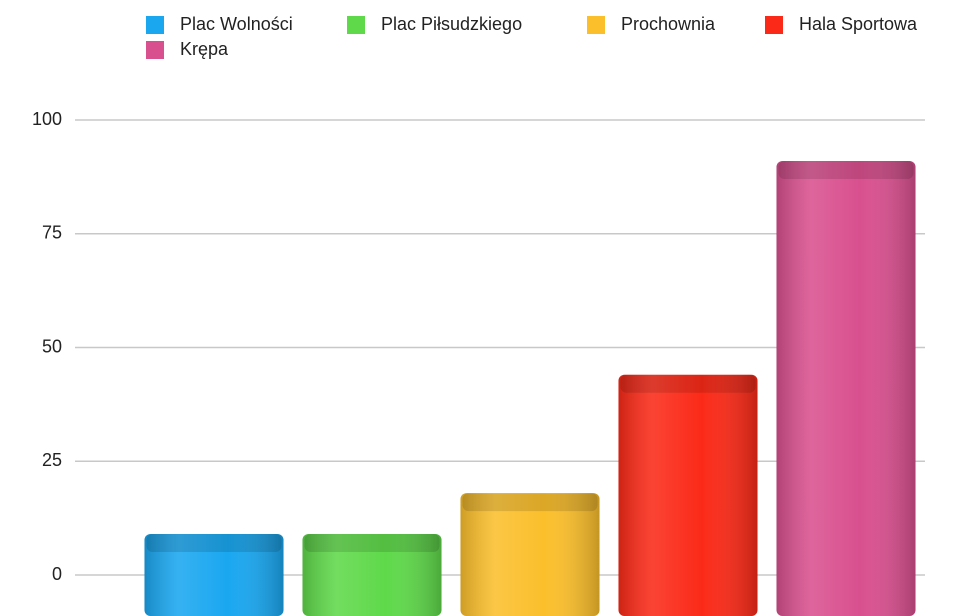 Image resolution: width=958 pixels, height=616 pixels. Describe the element at coordinates (52, 346) in the screenshot. I see `y-tick-label: 50` at that location.